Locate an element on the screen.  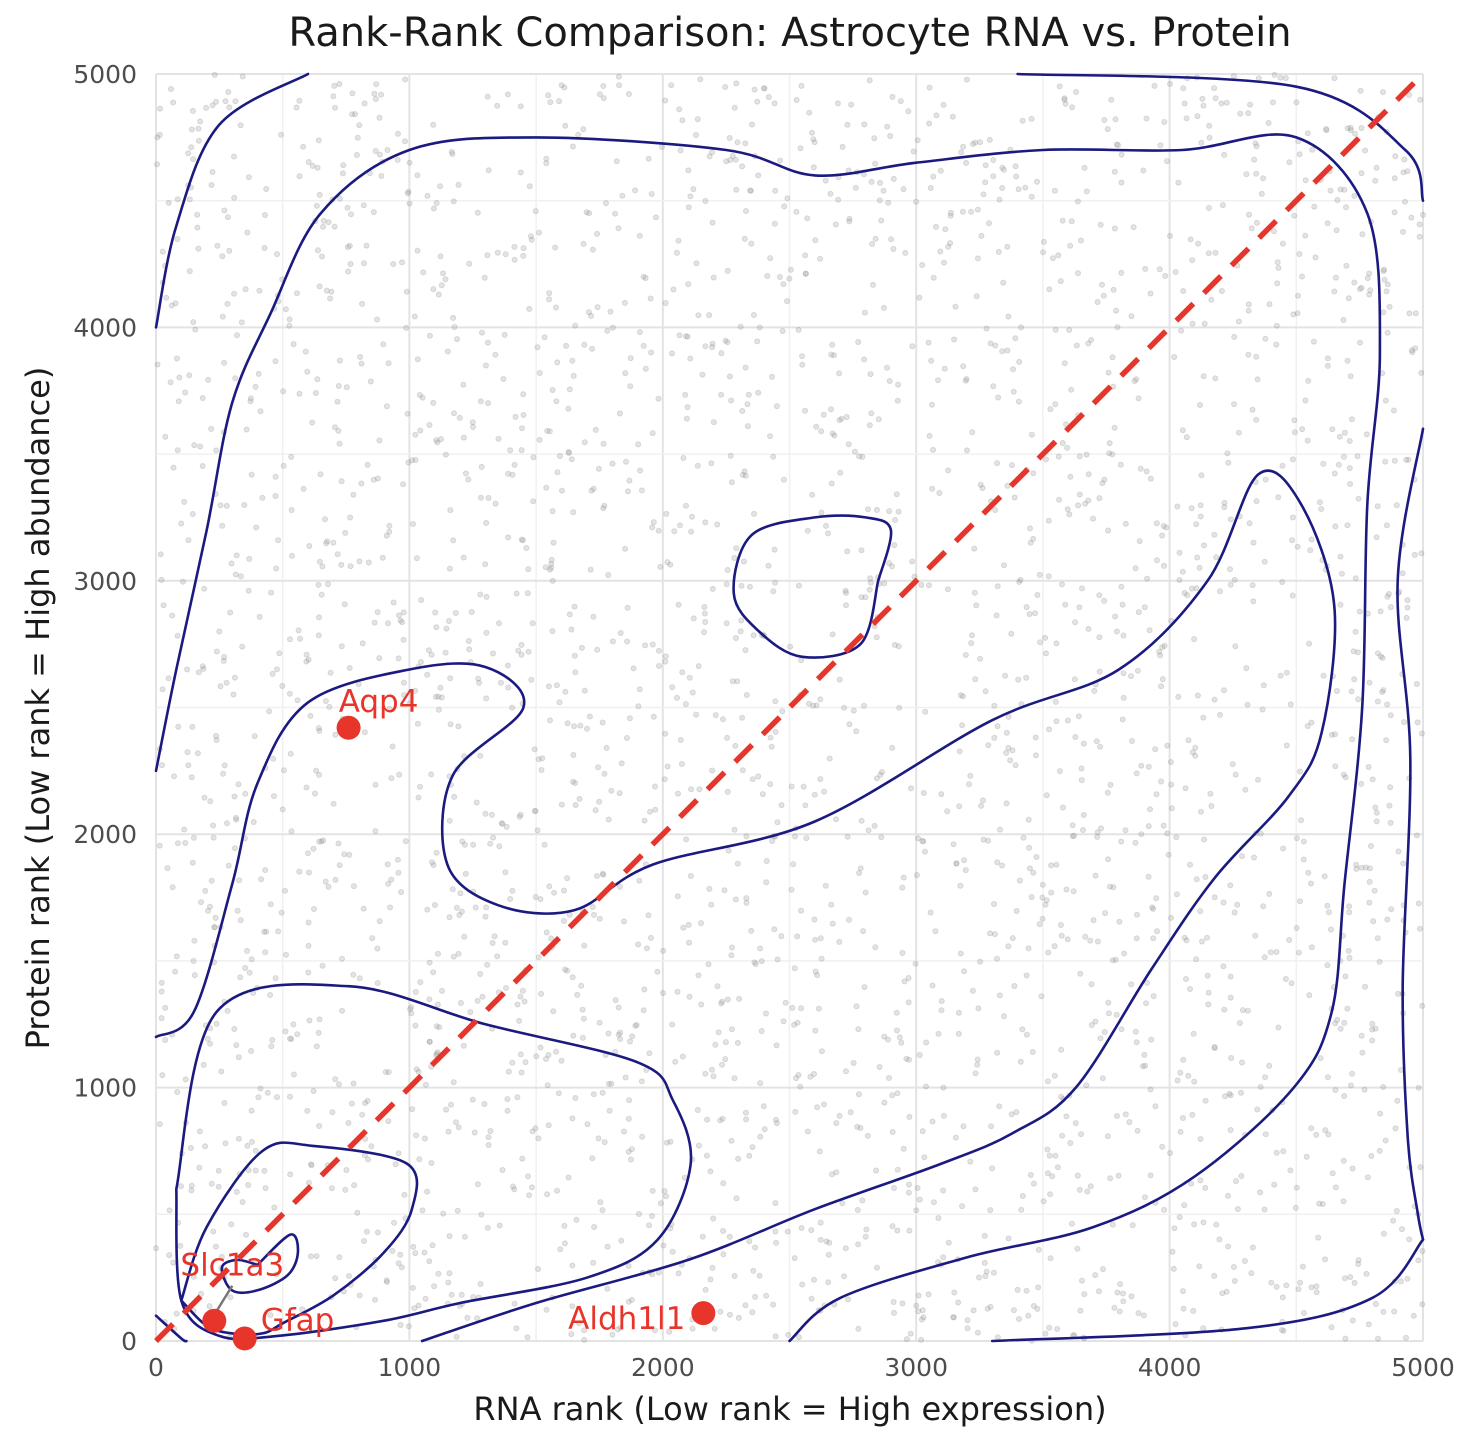
highlighted-gene-point is located at coordinates (348, 727).